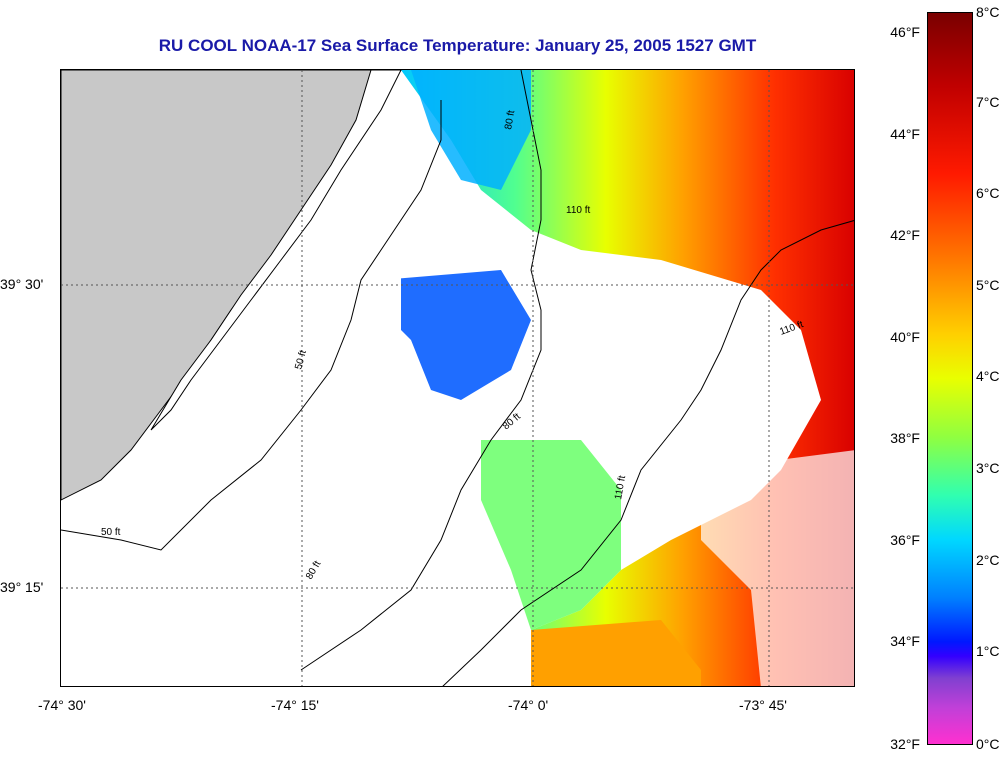  Describe the element at coordinates (905, 641) in the screenshot. I see `colorbar-tick-f: 34°F` at that location.